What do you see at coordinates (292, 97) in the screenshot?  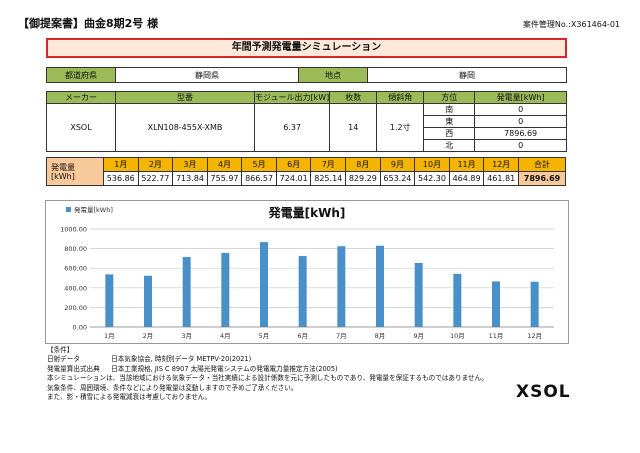 I see `col-output: モジュール出力[kW]` at bounding box center [292, 97].